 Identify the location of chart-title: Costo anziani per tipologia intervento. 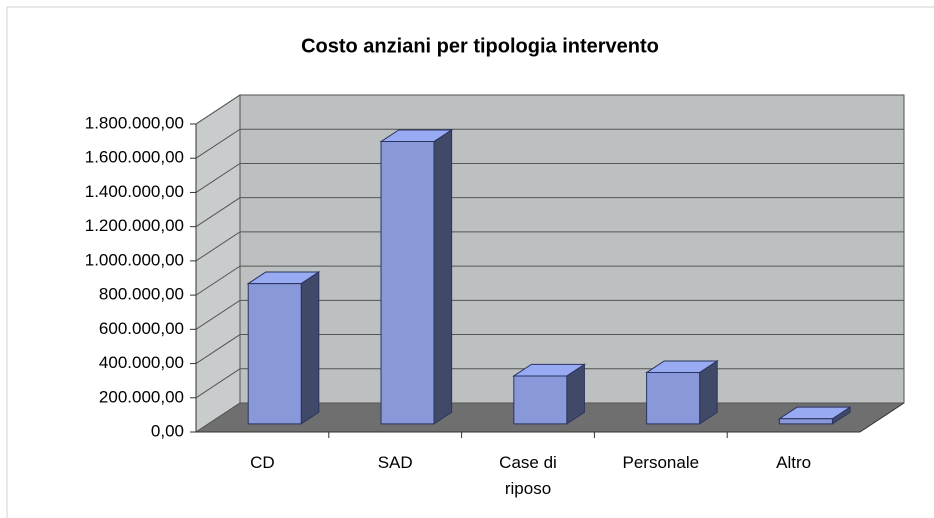
(480, 46).